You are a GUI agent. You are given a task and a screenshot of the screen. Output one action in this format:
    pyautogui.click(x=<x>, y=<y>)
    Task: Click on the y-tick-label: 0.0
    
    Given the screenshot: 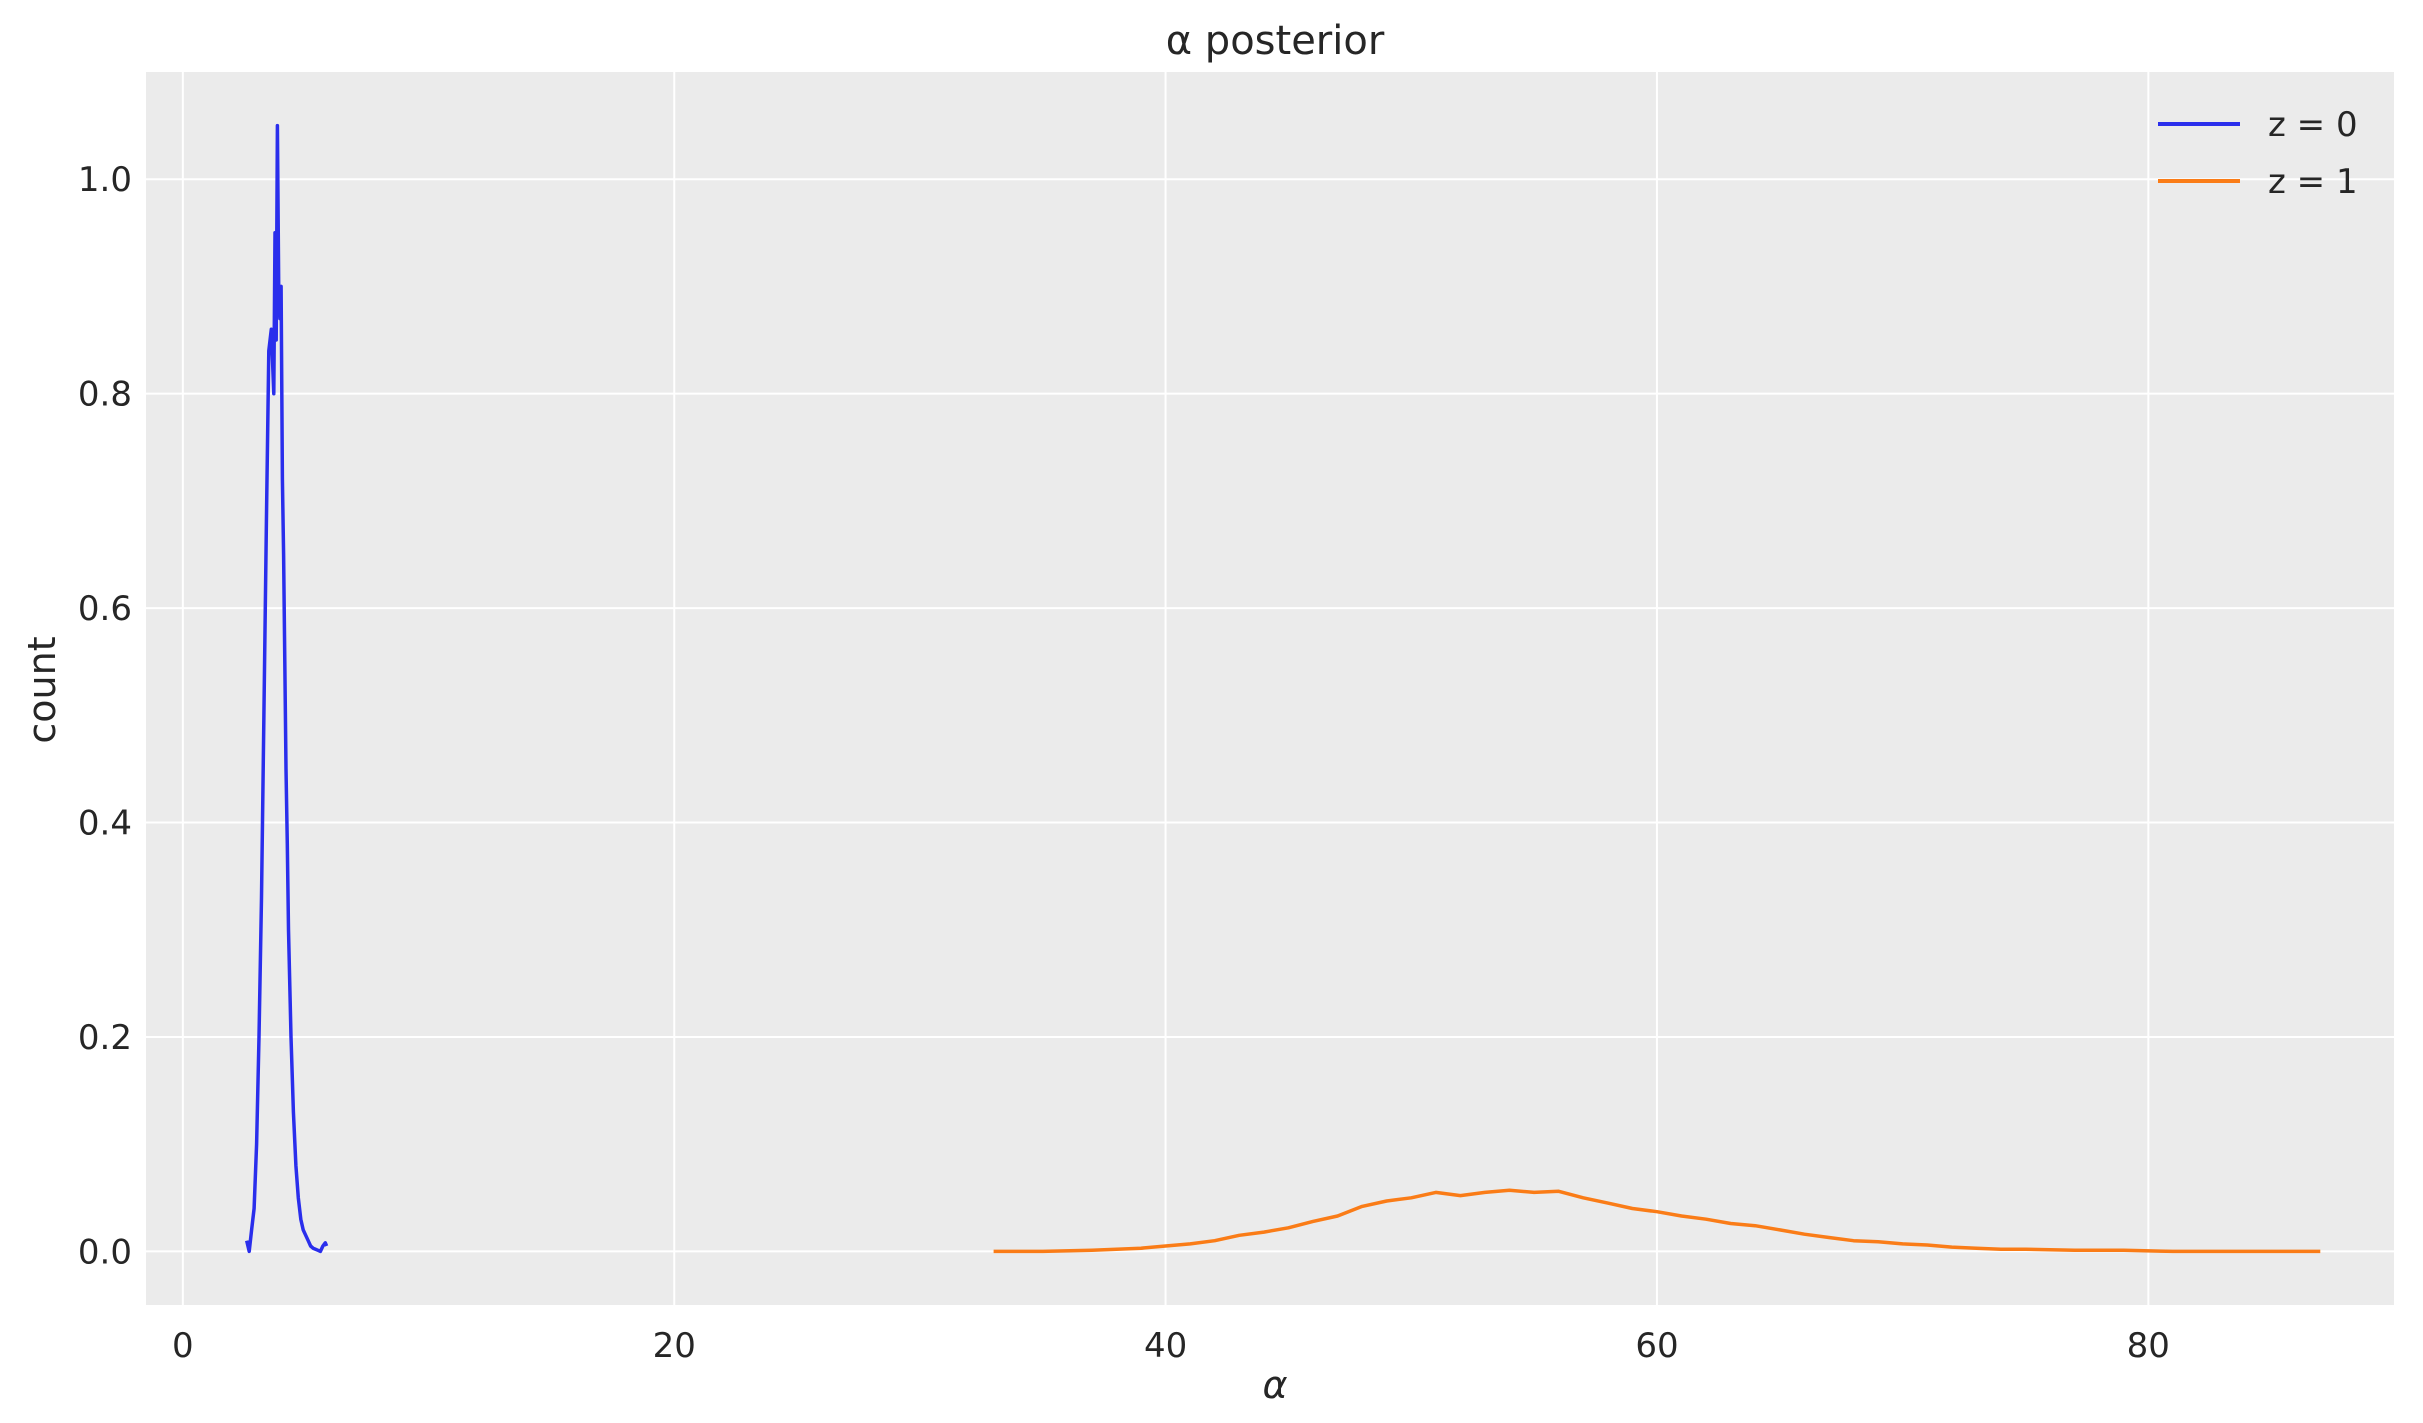 What is the action you would take?
    pyautogui.click(x=105, y=1252)
    